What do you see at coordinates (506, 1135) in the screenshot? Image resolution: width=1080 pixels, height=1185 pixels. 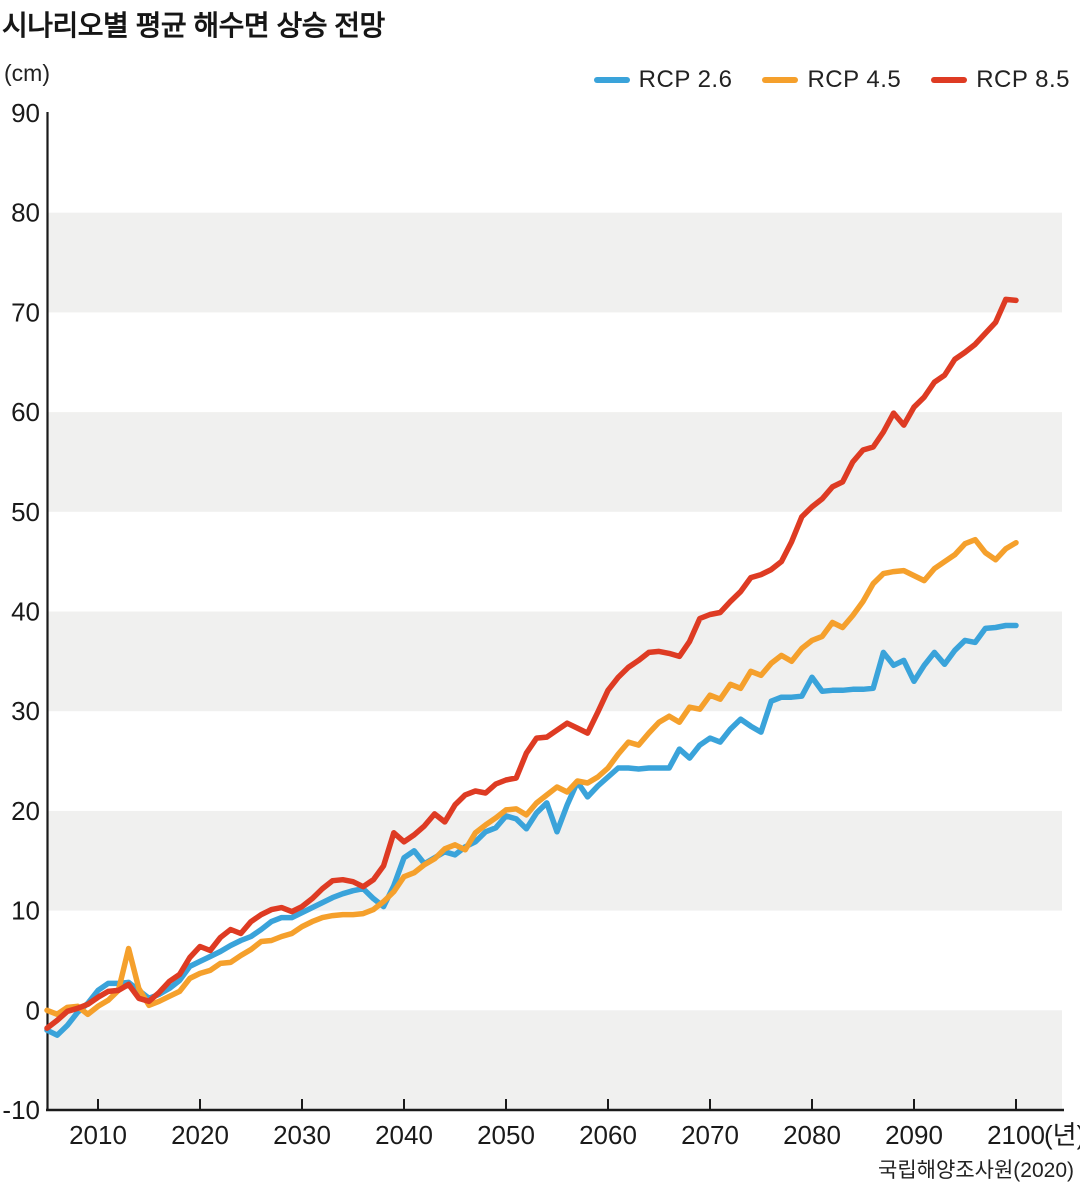 I see `x-axis-tick-label: 2050` at bounding box center [506, 1135].